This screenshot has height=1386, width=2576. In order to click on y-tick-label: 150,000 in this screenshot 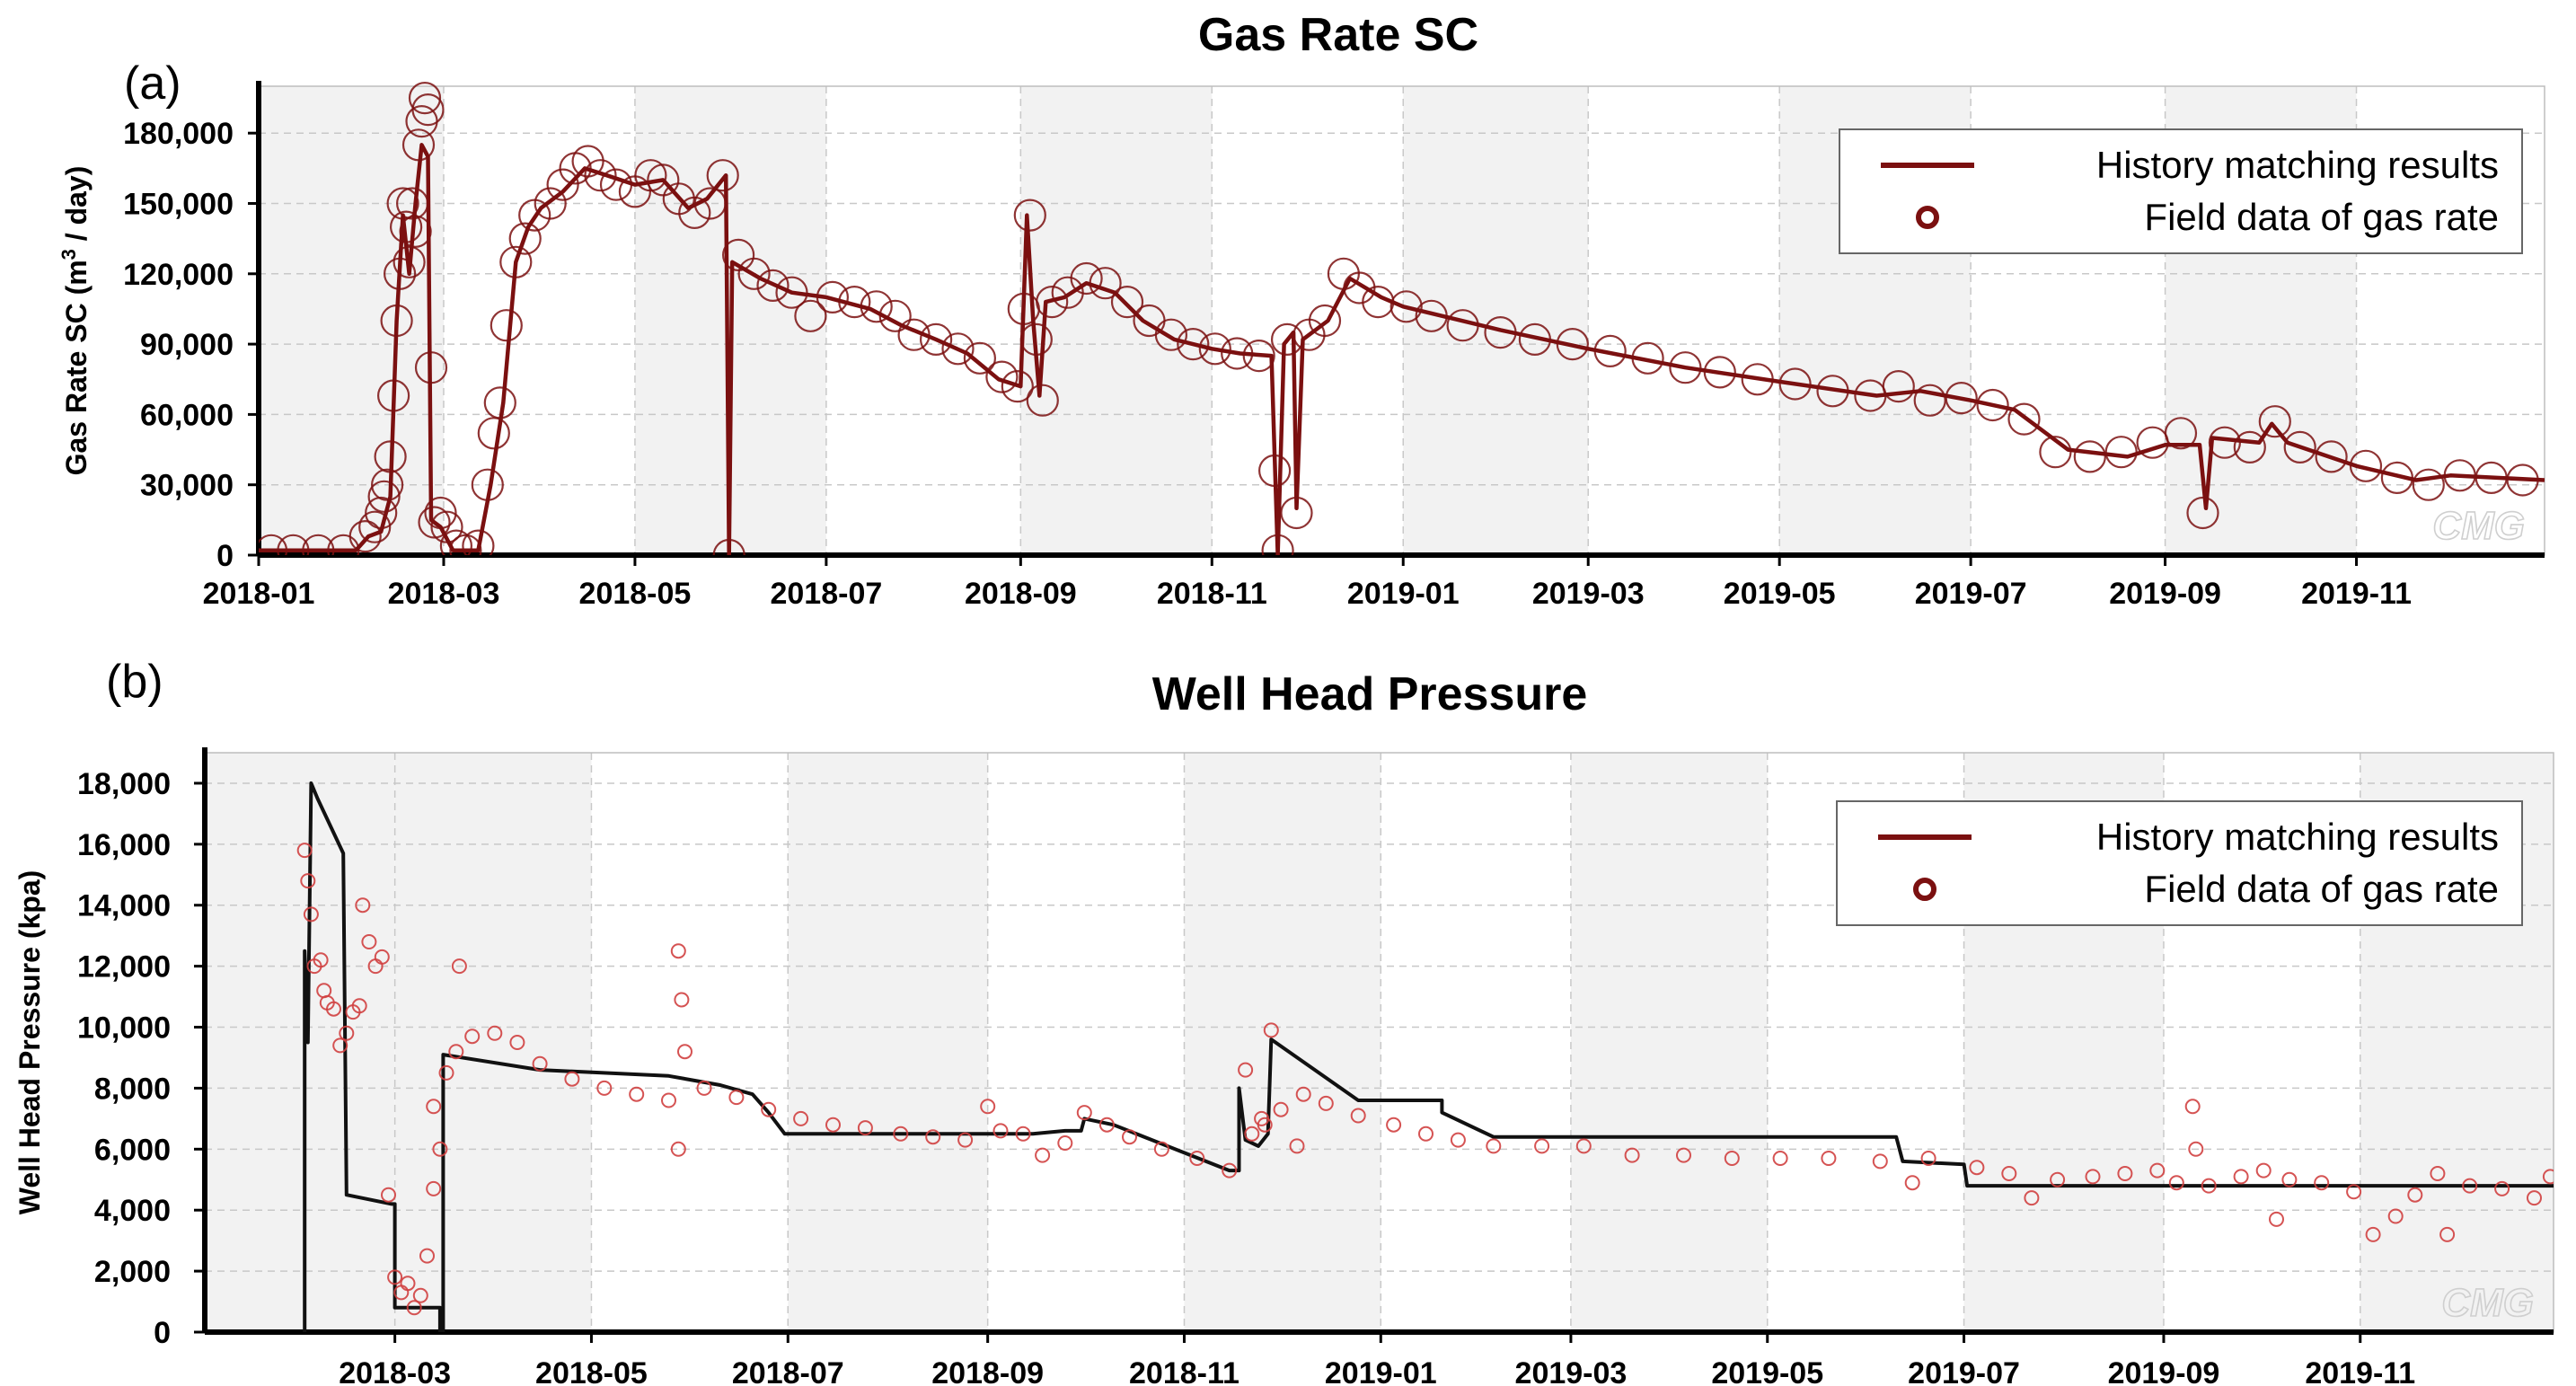, I will do `click(178, 205)`.